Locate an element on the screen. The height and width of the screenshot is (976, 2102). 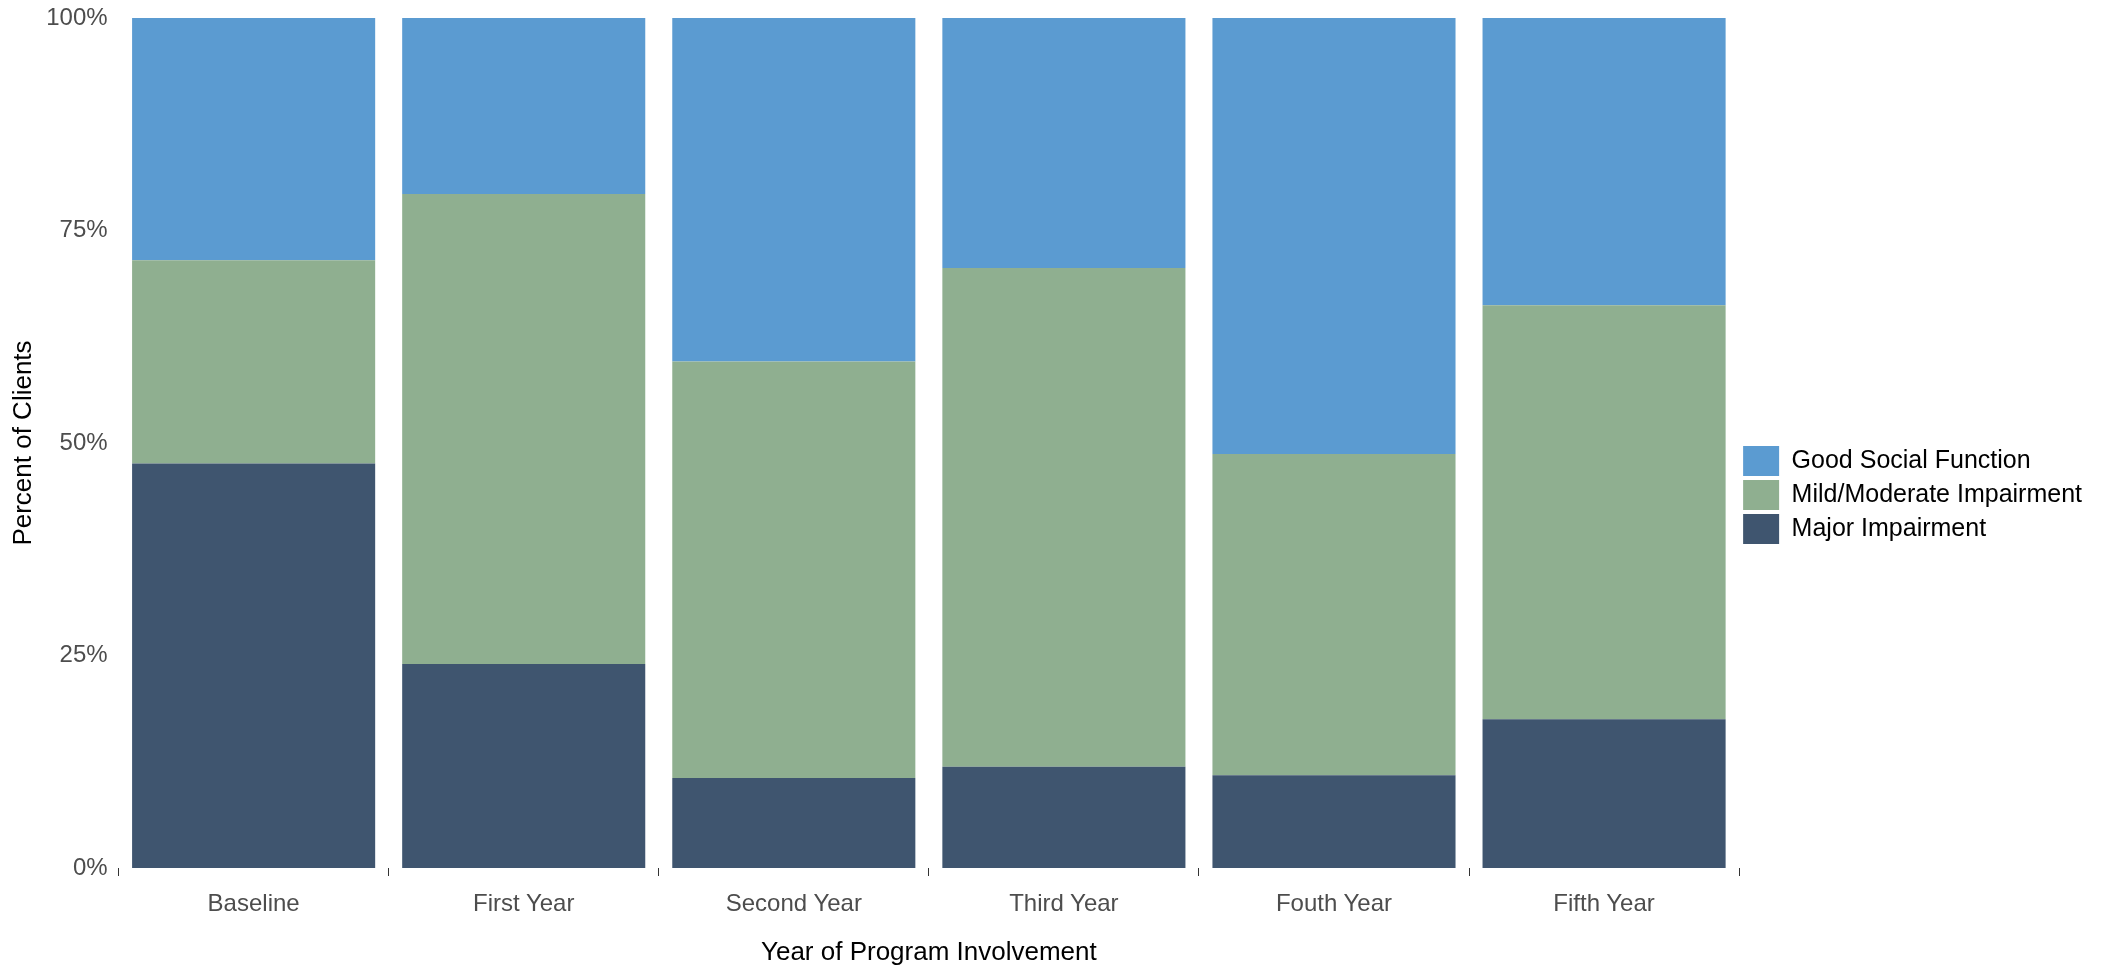
legend-label: Good Social Function is located at coordinates (1911, 458).